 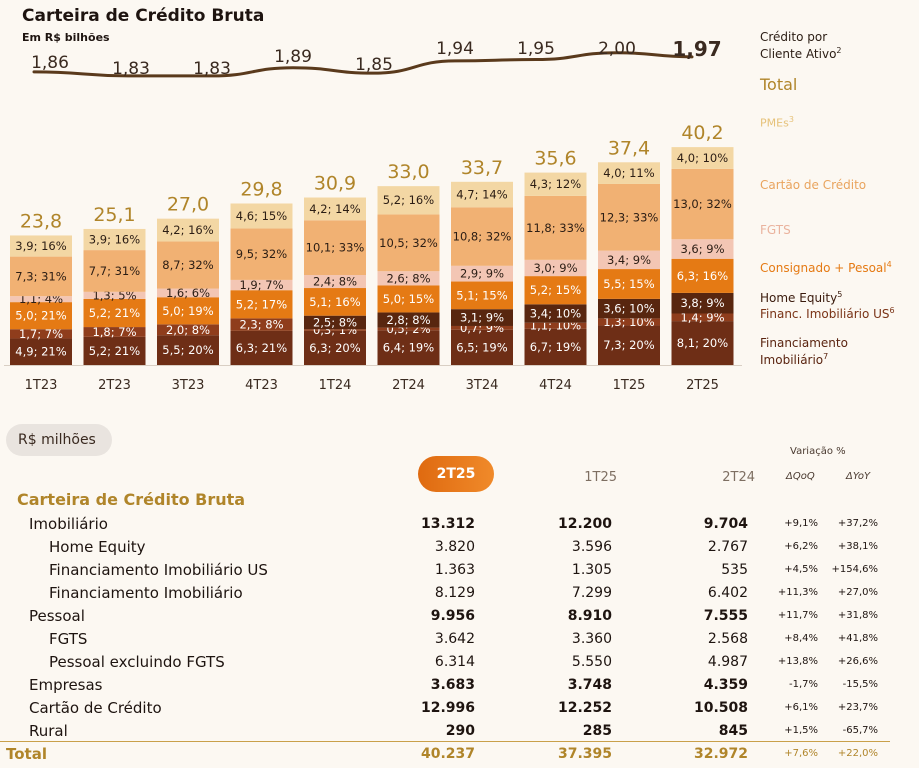 What do you see at coordinates (459, 685) in the screenshot?
I see `table-row: Empresas 3.683 3.748 4.359 -1,7% -15,5%` at bounding box center [459, 685].